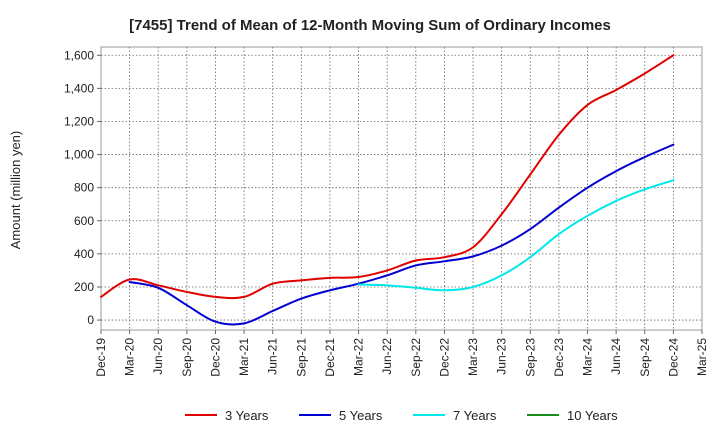  I want to click on x-tick-label: Jun-20, so click(158, 356).